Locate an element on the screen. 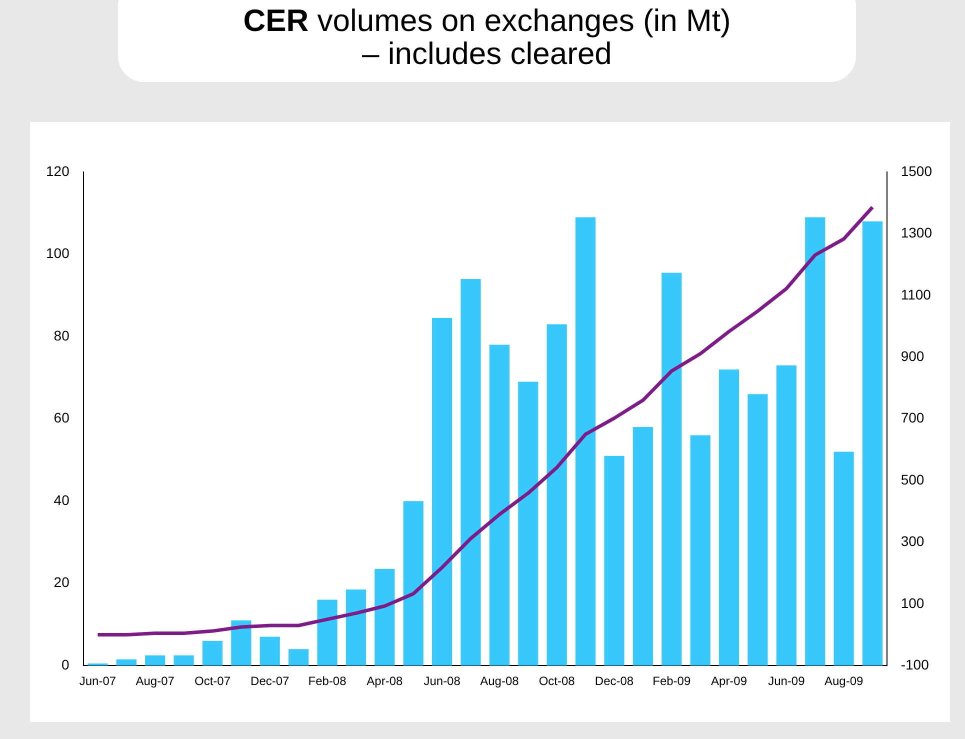  x-tick-label: Apr-09 is located at coordinates (729, 681).